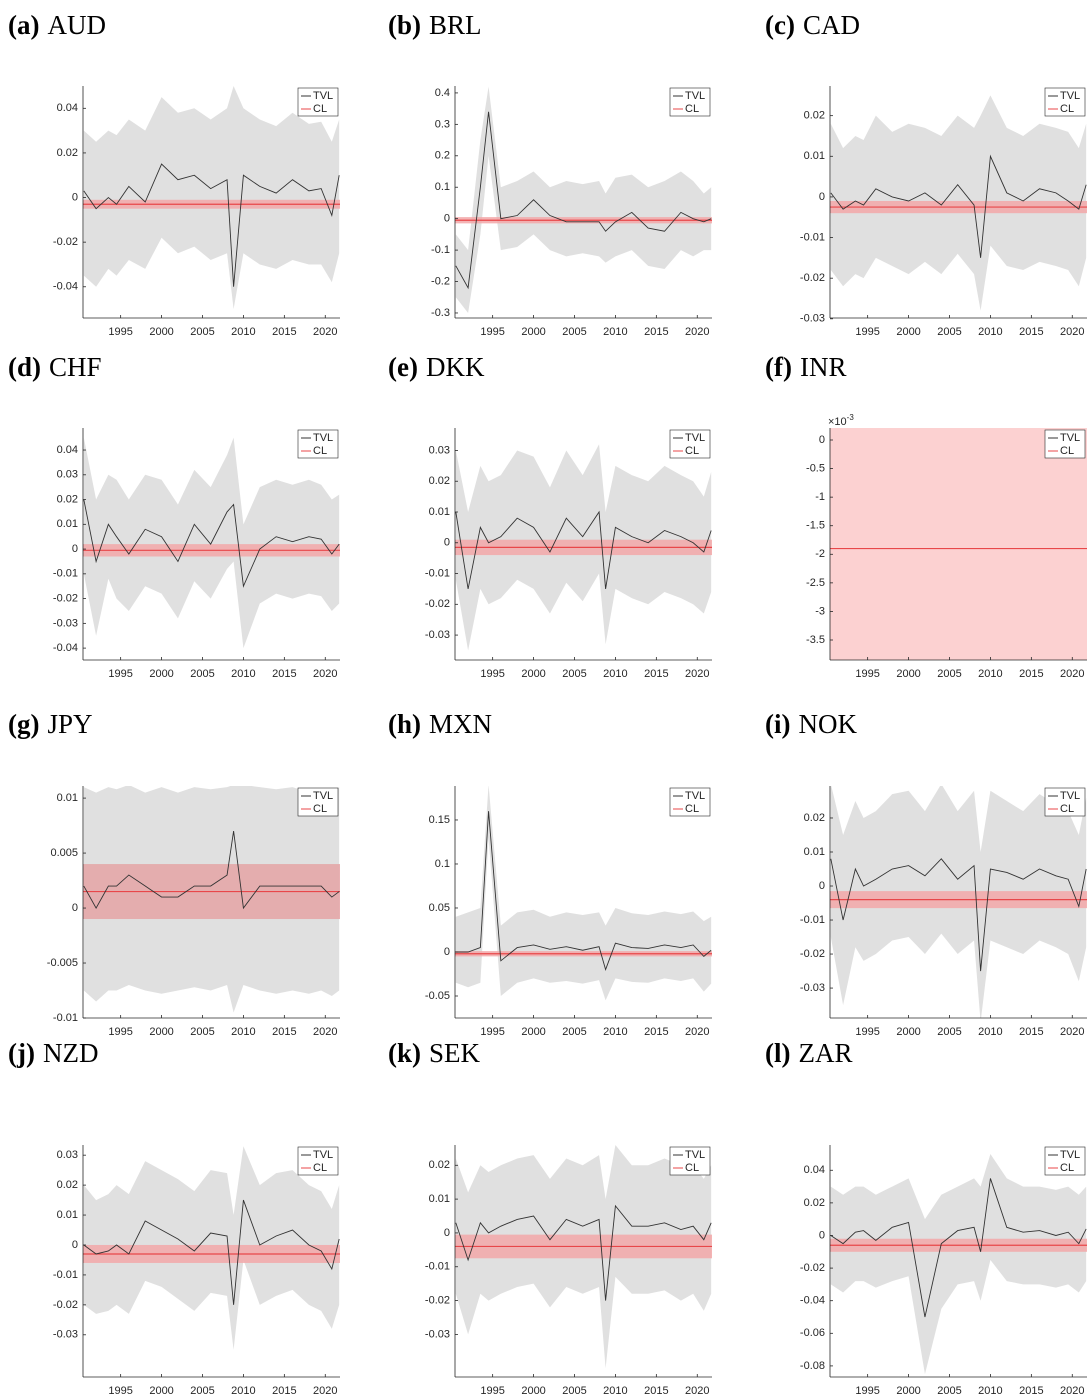  What do you see at coordinates (23, 724) in the screenshot?
I see `panel-label: (g)` at bounding box center [23, 724].